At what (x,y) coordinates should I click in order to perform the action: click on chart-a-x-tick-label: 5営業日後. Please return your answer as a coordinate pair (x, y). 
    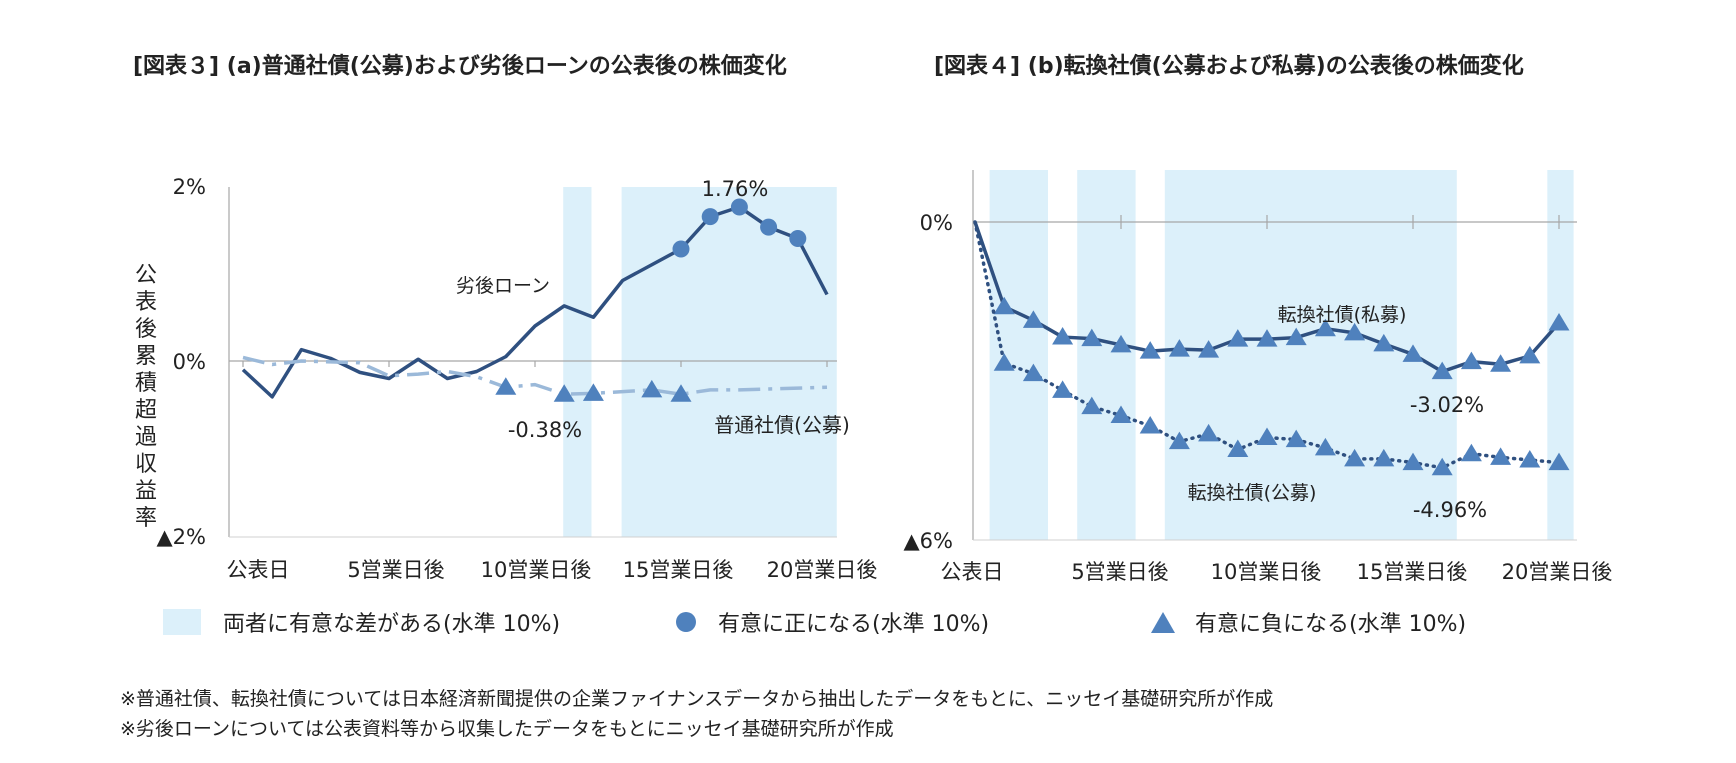
    Looking at the image, I should click on (395, 570).